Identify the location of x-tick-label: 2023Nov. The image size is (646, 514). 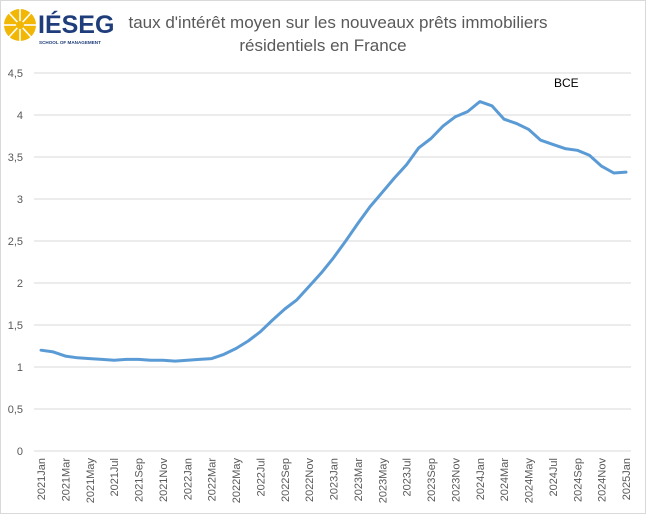
(456, 480).